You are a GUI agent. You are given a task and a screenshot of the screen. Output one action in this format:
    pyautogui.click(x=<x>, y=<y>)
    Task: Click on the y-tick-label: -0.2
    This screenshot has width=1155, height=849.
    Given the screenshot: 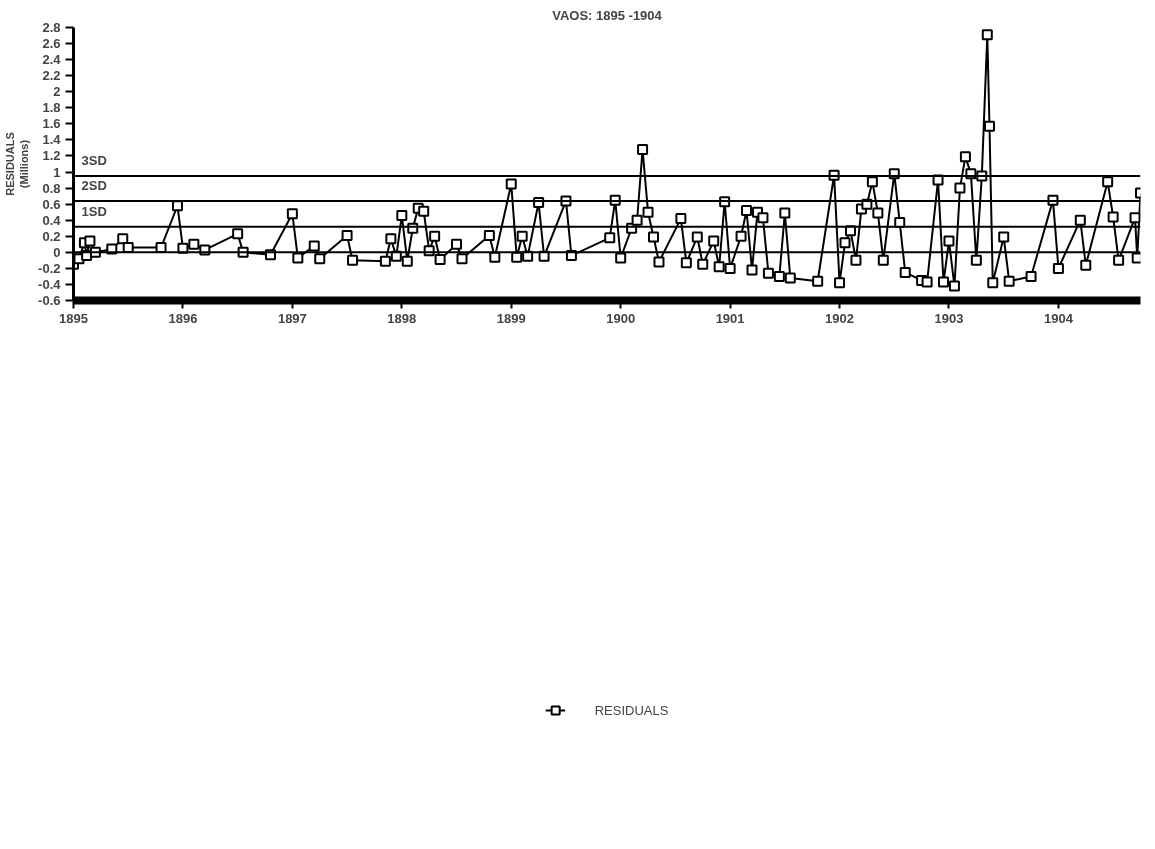 What is the action you would take?
    pyautogui.click(x=49, y=268)
    